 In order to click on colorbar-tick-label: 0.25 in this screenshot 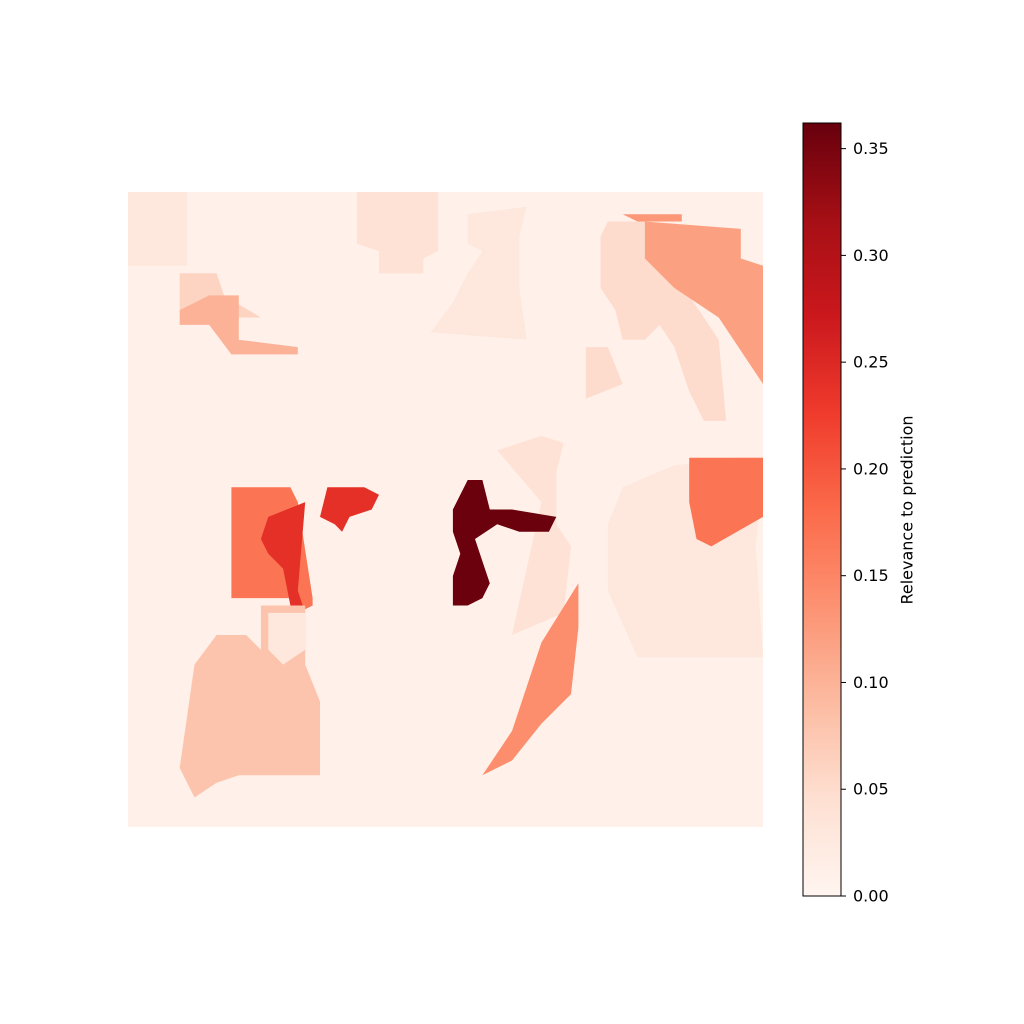, I will do `click(871, 362)`.